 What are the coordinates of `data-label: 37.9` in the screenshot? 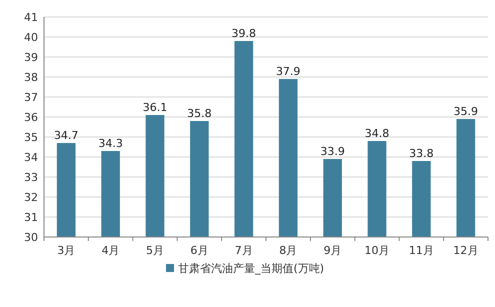 It's located at (288, 71).